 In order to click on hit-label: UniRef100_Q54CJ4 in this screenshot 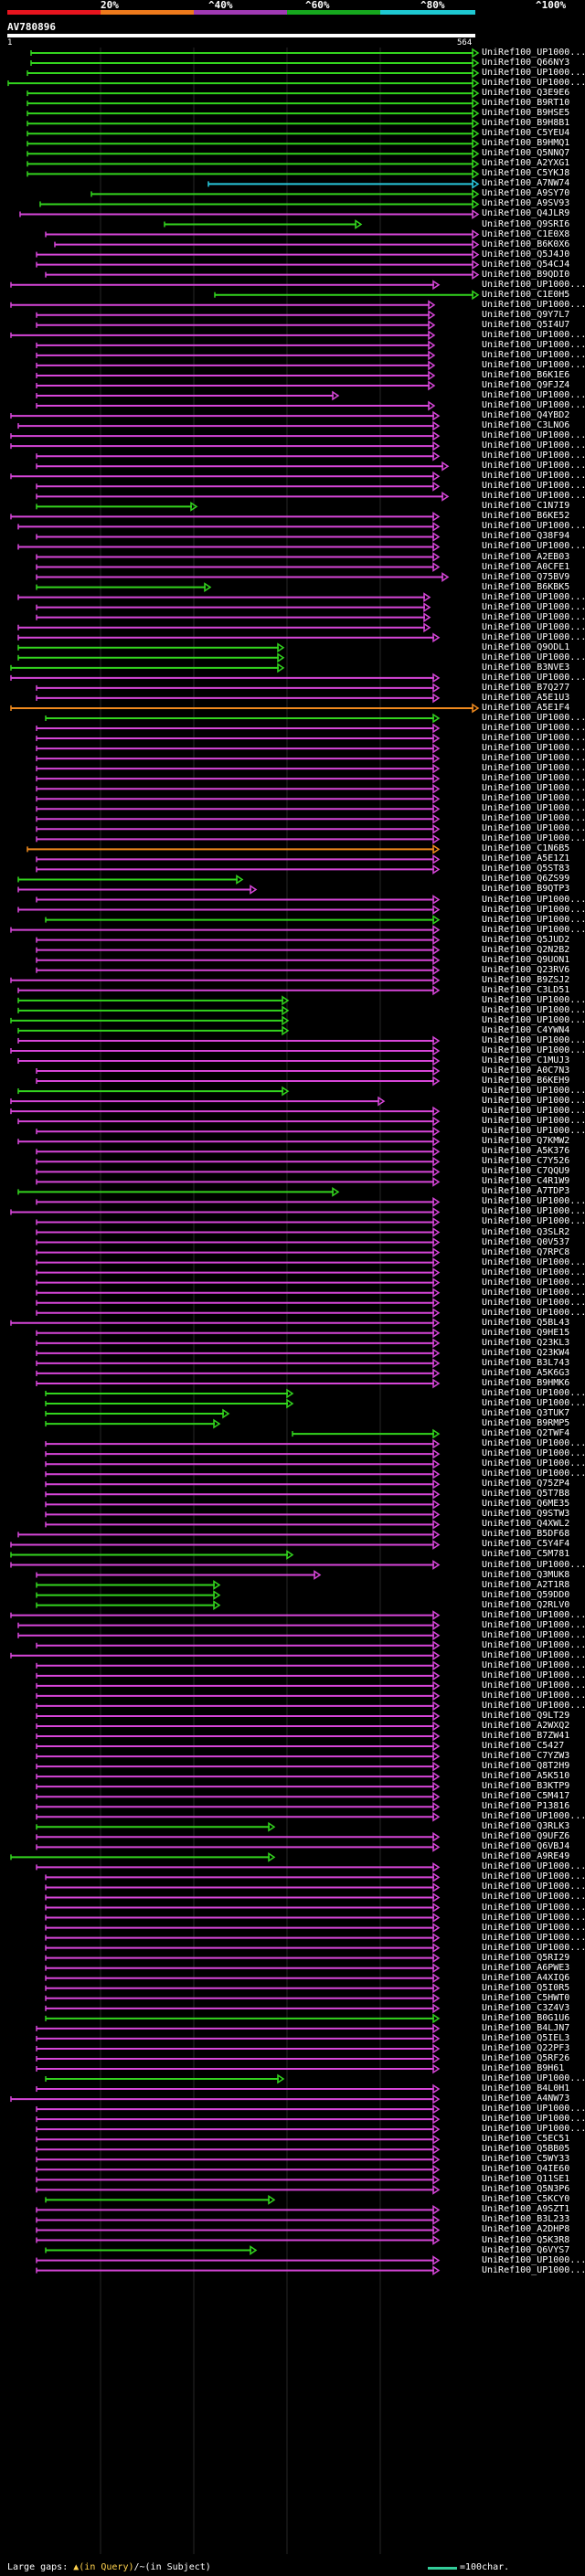, I will do `click(526, 264)`.